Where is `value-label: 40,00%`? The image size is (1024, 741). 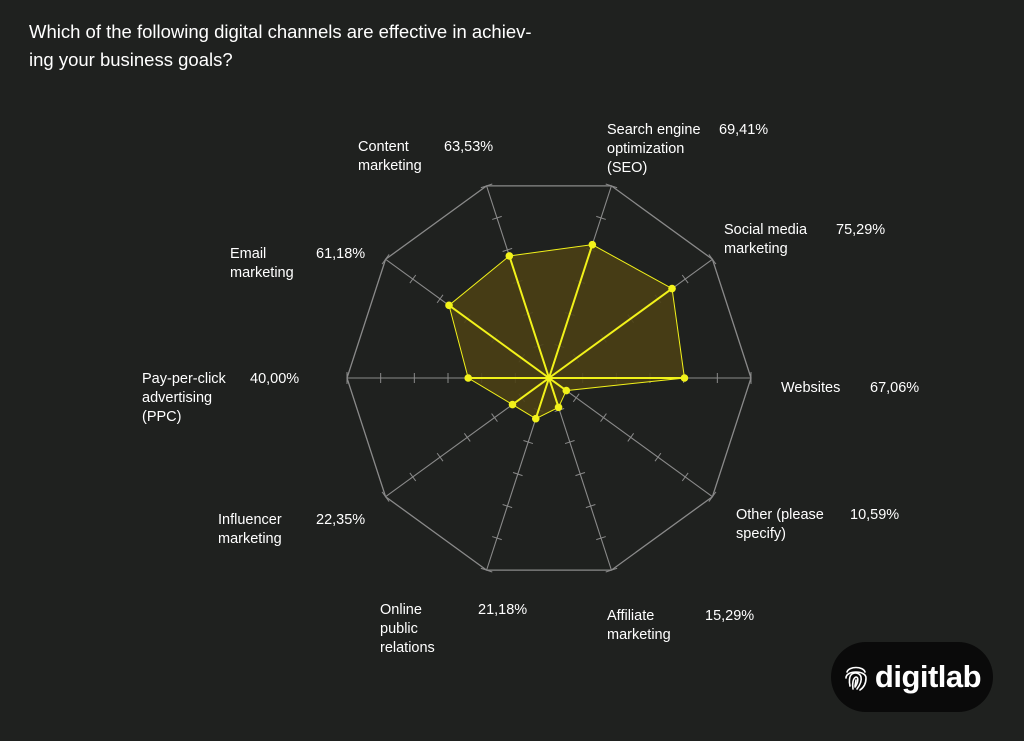 value-label: 40,00% is located at coordinates (274, 379).